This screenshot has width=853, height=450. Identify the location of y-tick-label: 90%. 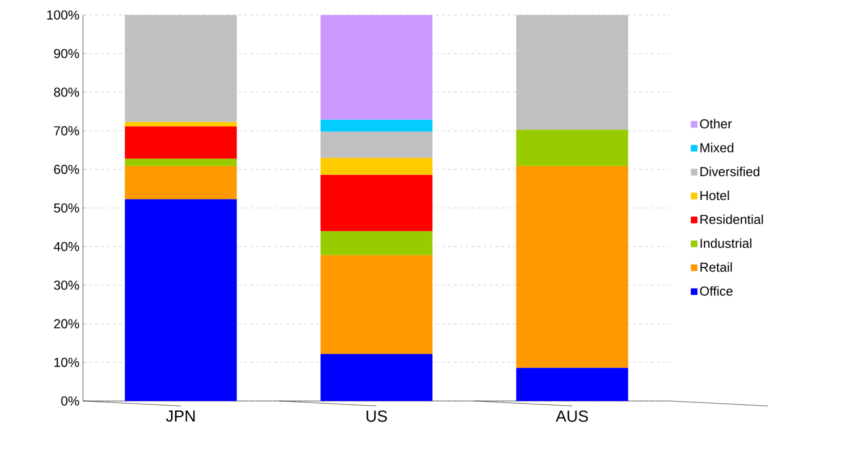
(67, 53).